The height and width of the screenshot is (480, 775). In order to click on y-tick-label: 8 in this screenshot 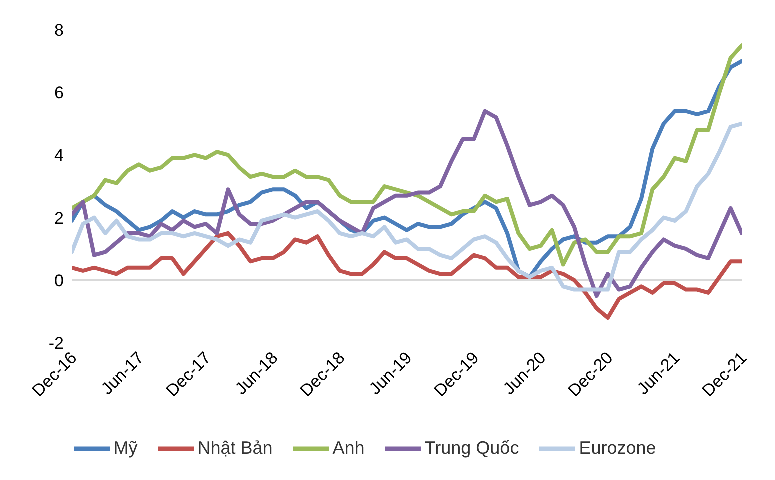, I will do `click(59, 30)`.